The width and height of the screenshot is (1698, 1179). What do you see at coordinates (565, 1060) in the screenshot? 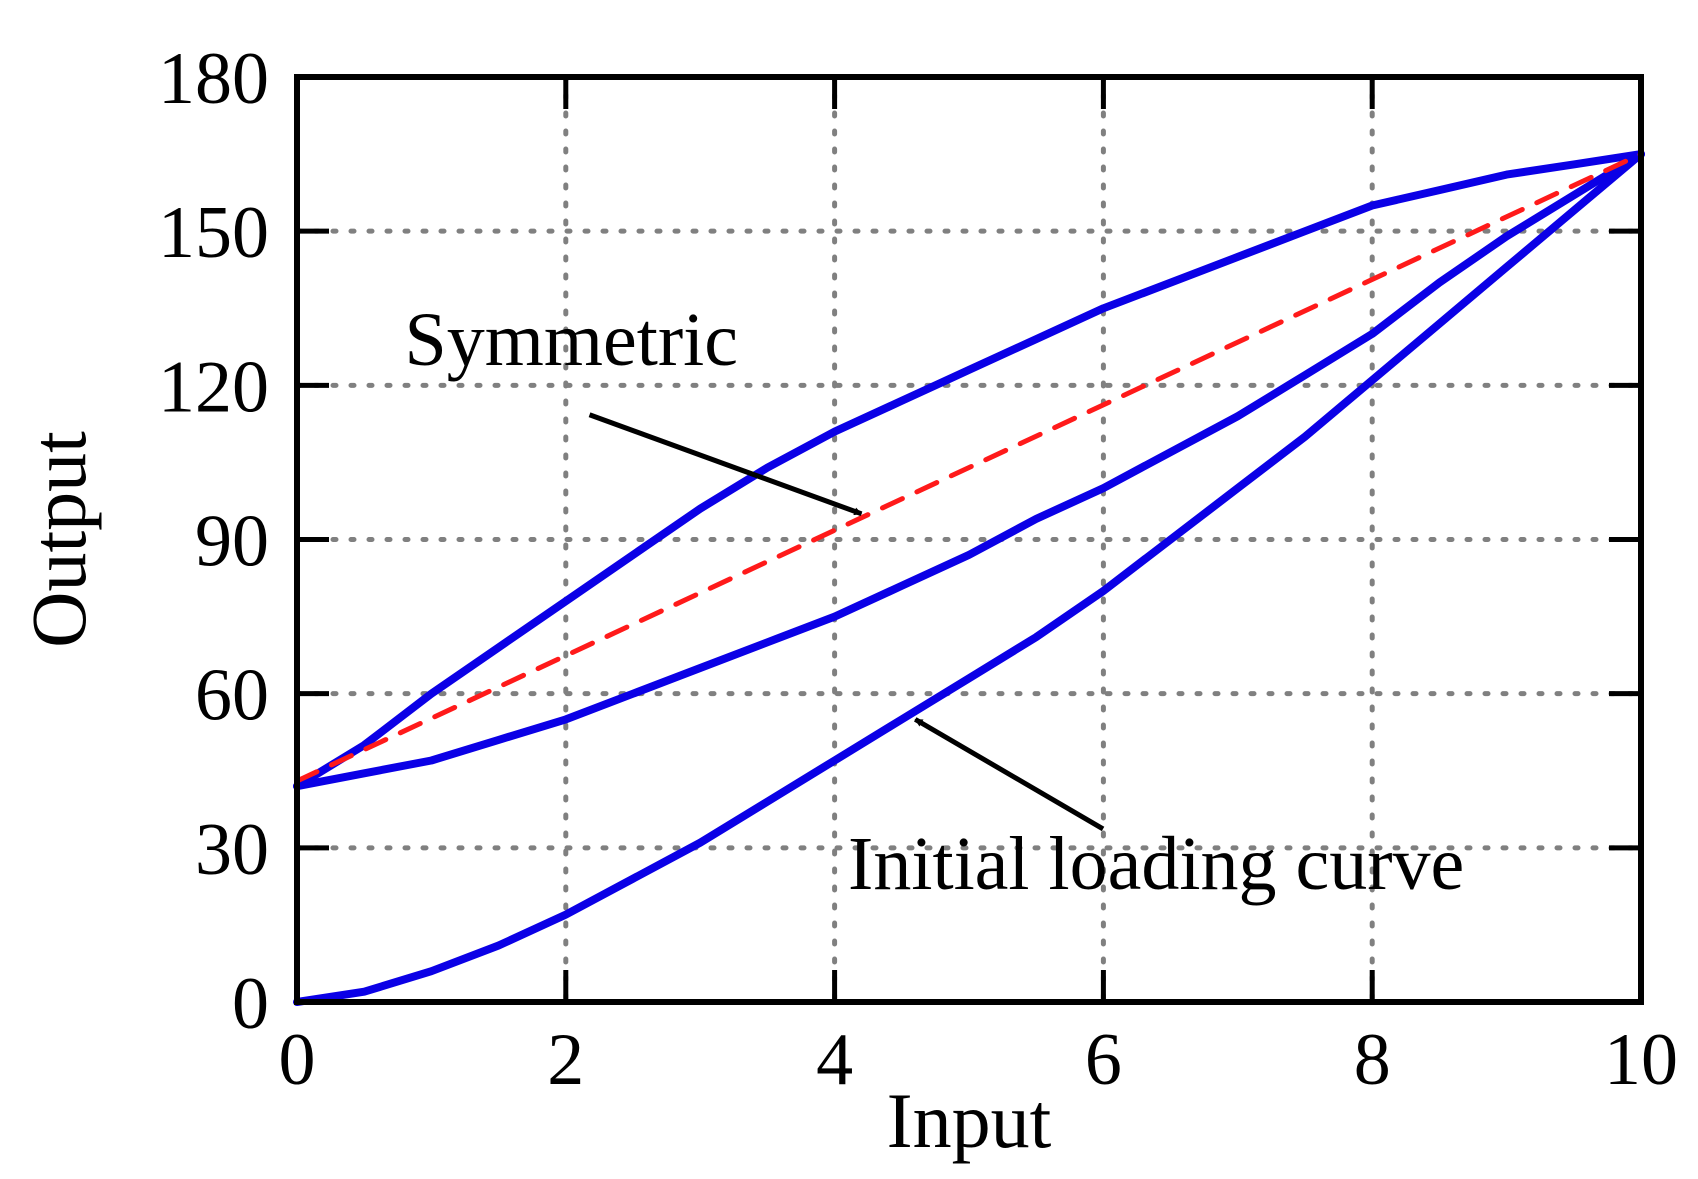
I see `x-tick-label: 2` at bounding box center [565, 1060].